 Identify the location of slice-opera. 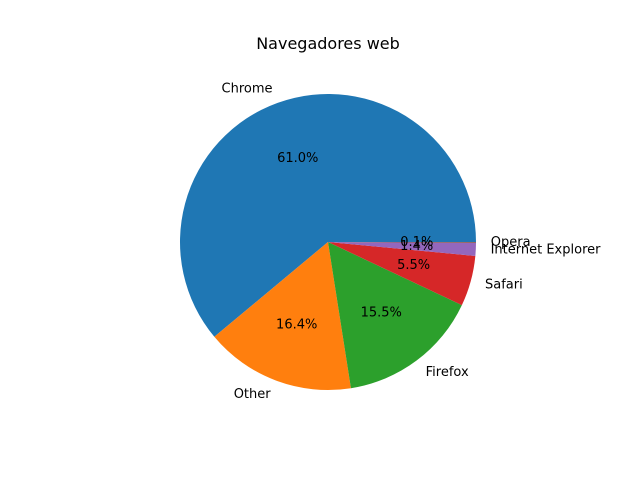
(402, 242).